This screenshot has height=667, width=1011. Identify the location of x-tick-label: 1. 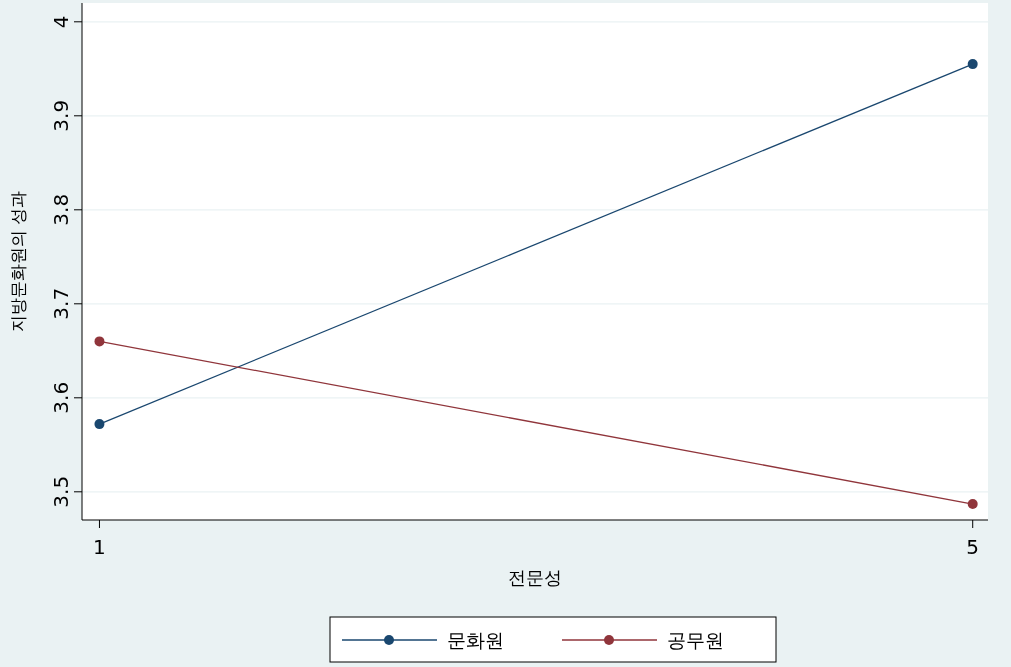
(99, 547).